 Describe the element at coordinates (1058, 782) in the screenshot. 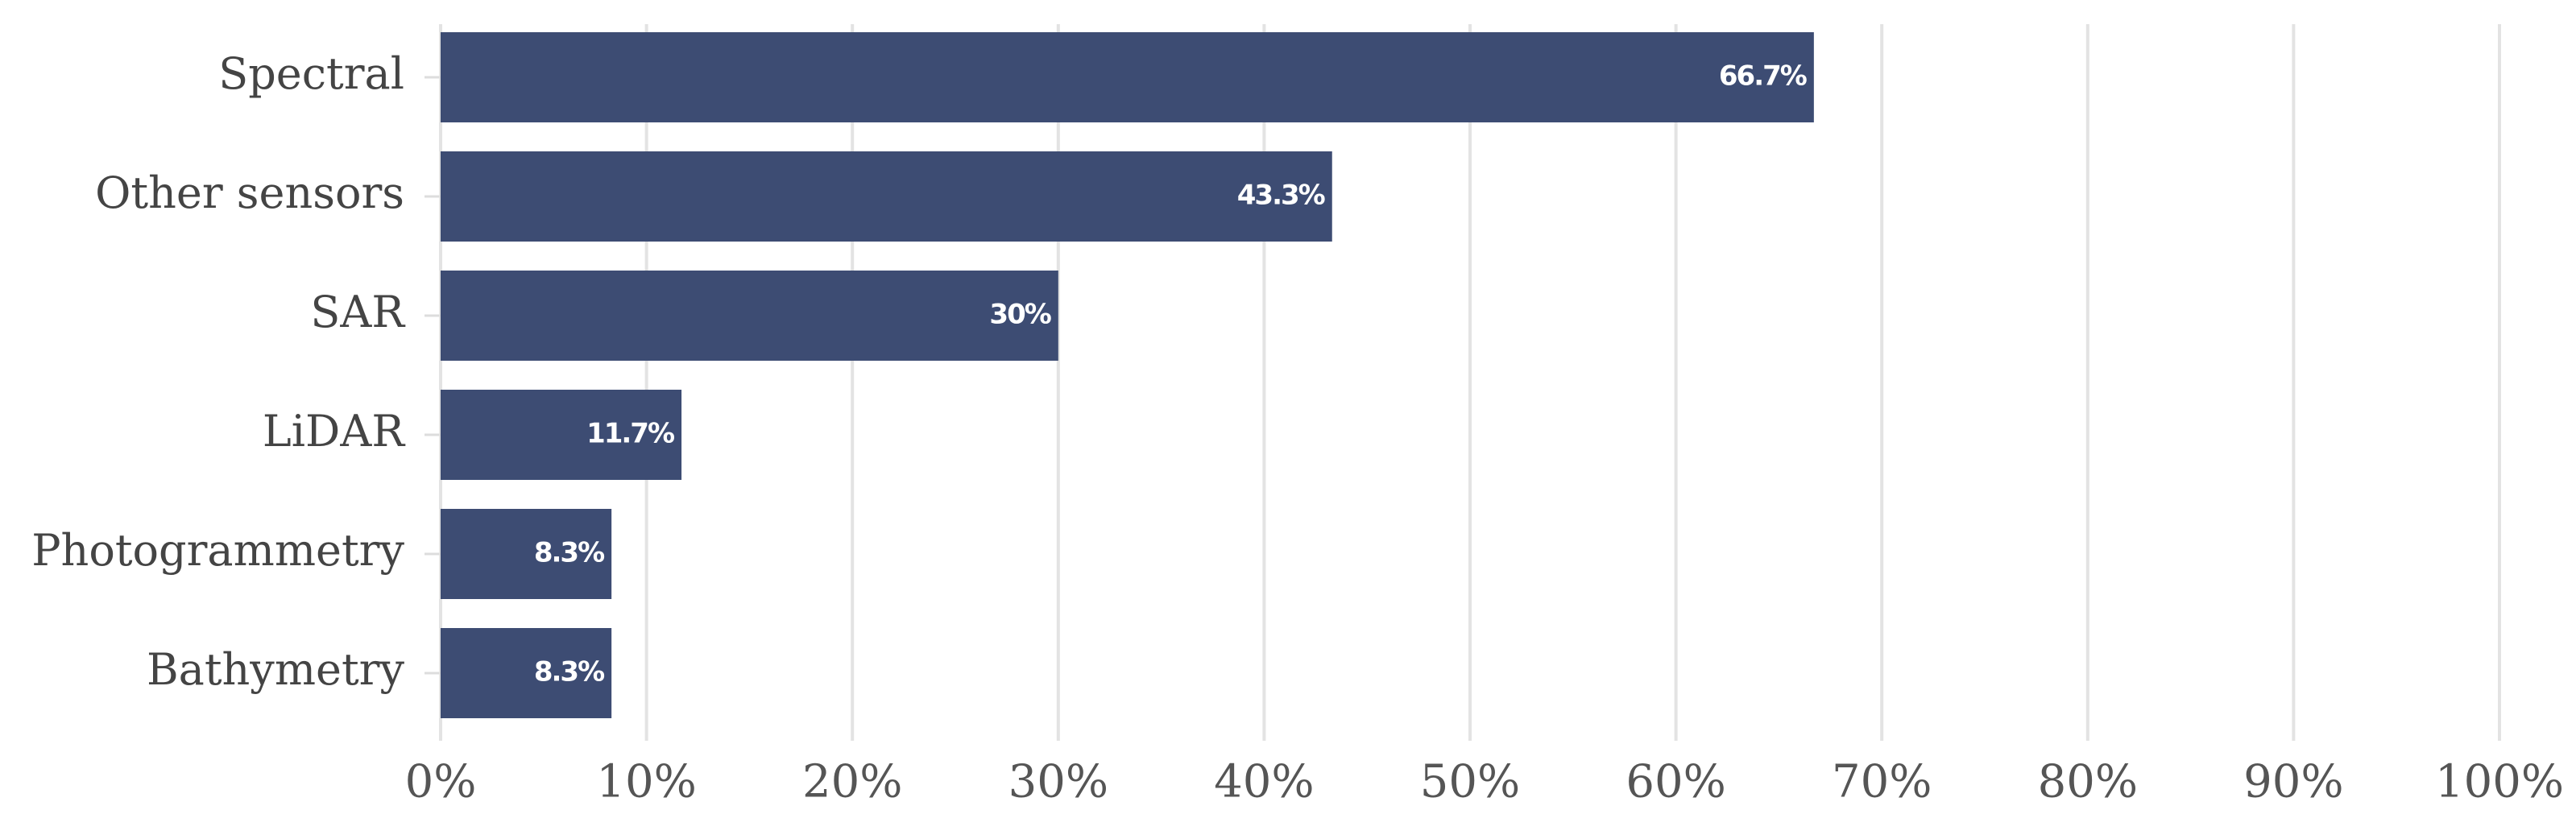

I see `x-tick-label: 30%` at that location.